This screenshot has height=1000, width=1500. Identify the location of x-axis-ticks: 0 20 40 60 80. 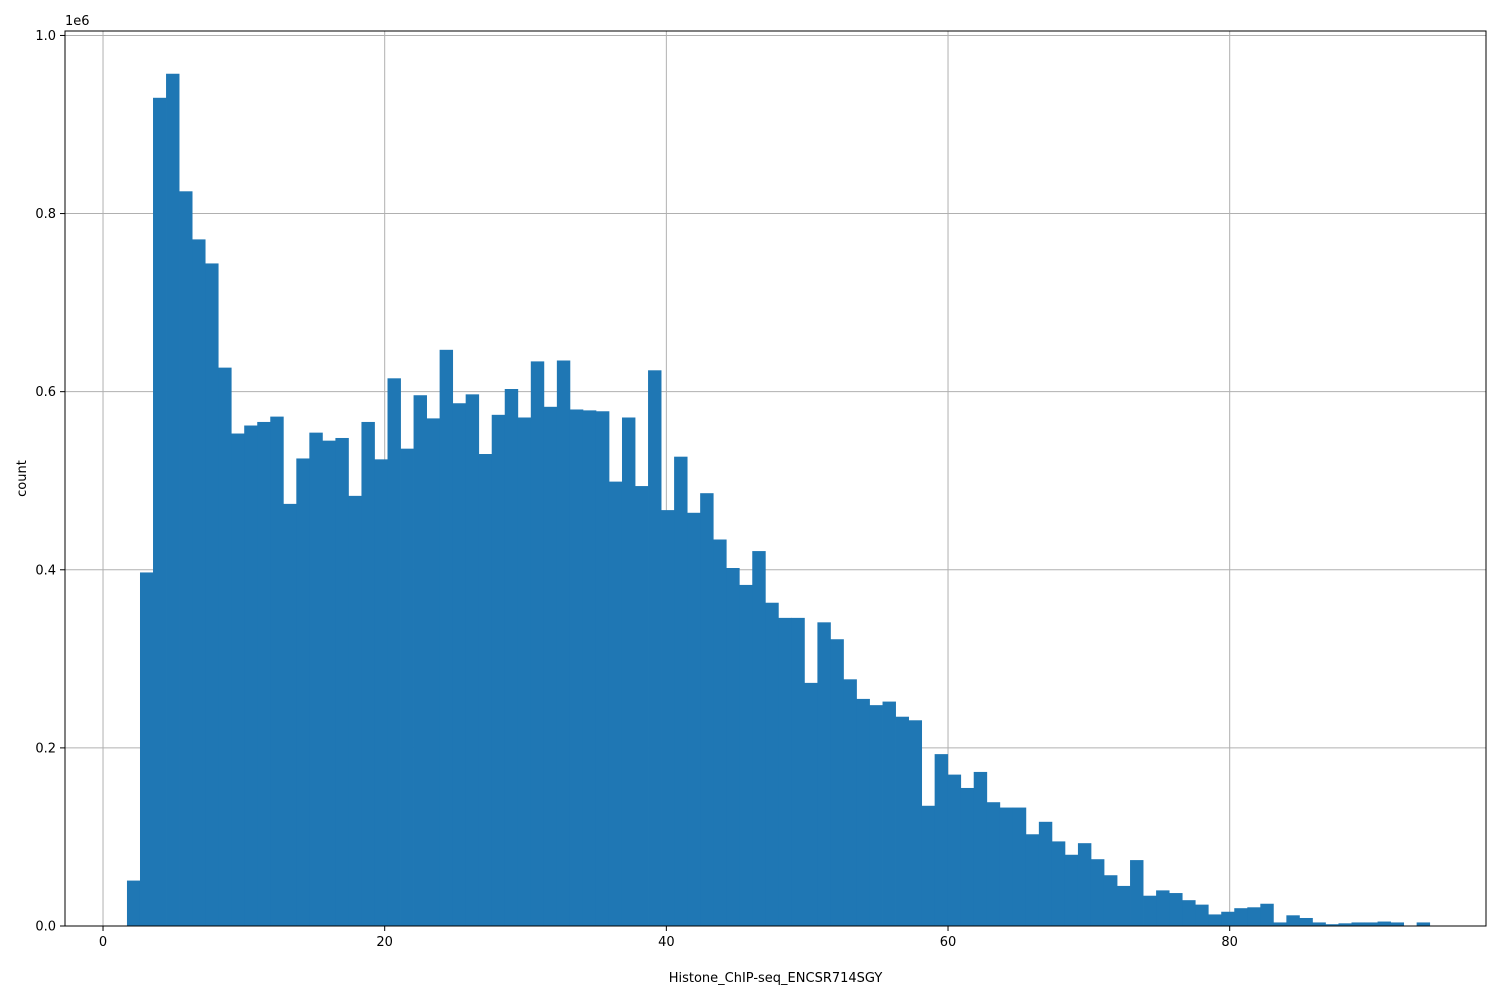
(668, 938).